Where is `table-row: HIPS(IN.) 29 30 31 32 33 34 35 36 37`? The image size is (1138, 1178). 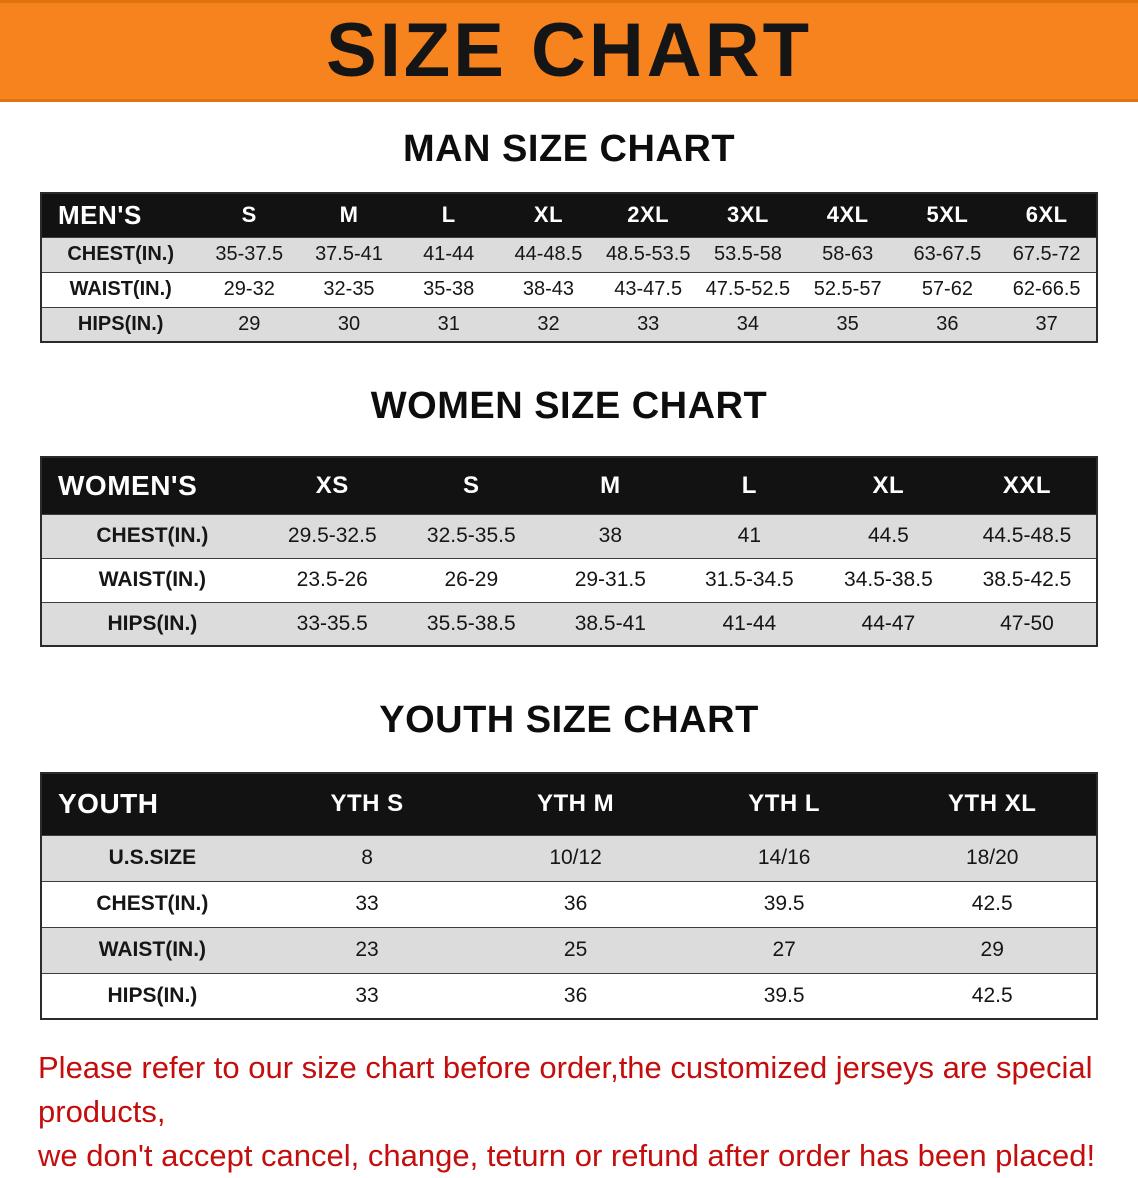
table-row: HIPS(IN.) 29 30 31 32 33 34 35 36 37 is located at coordinates (569, 324).